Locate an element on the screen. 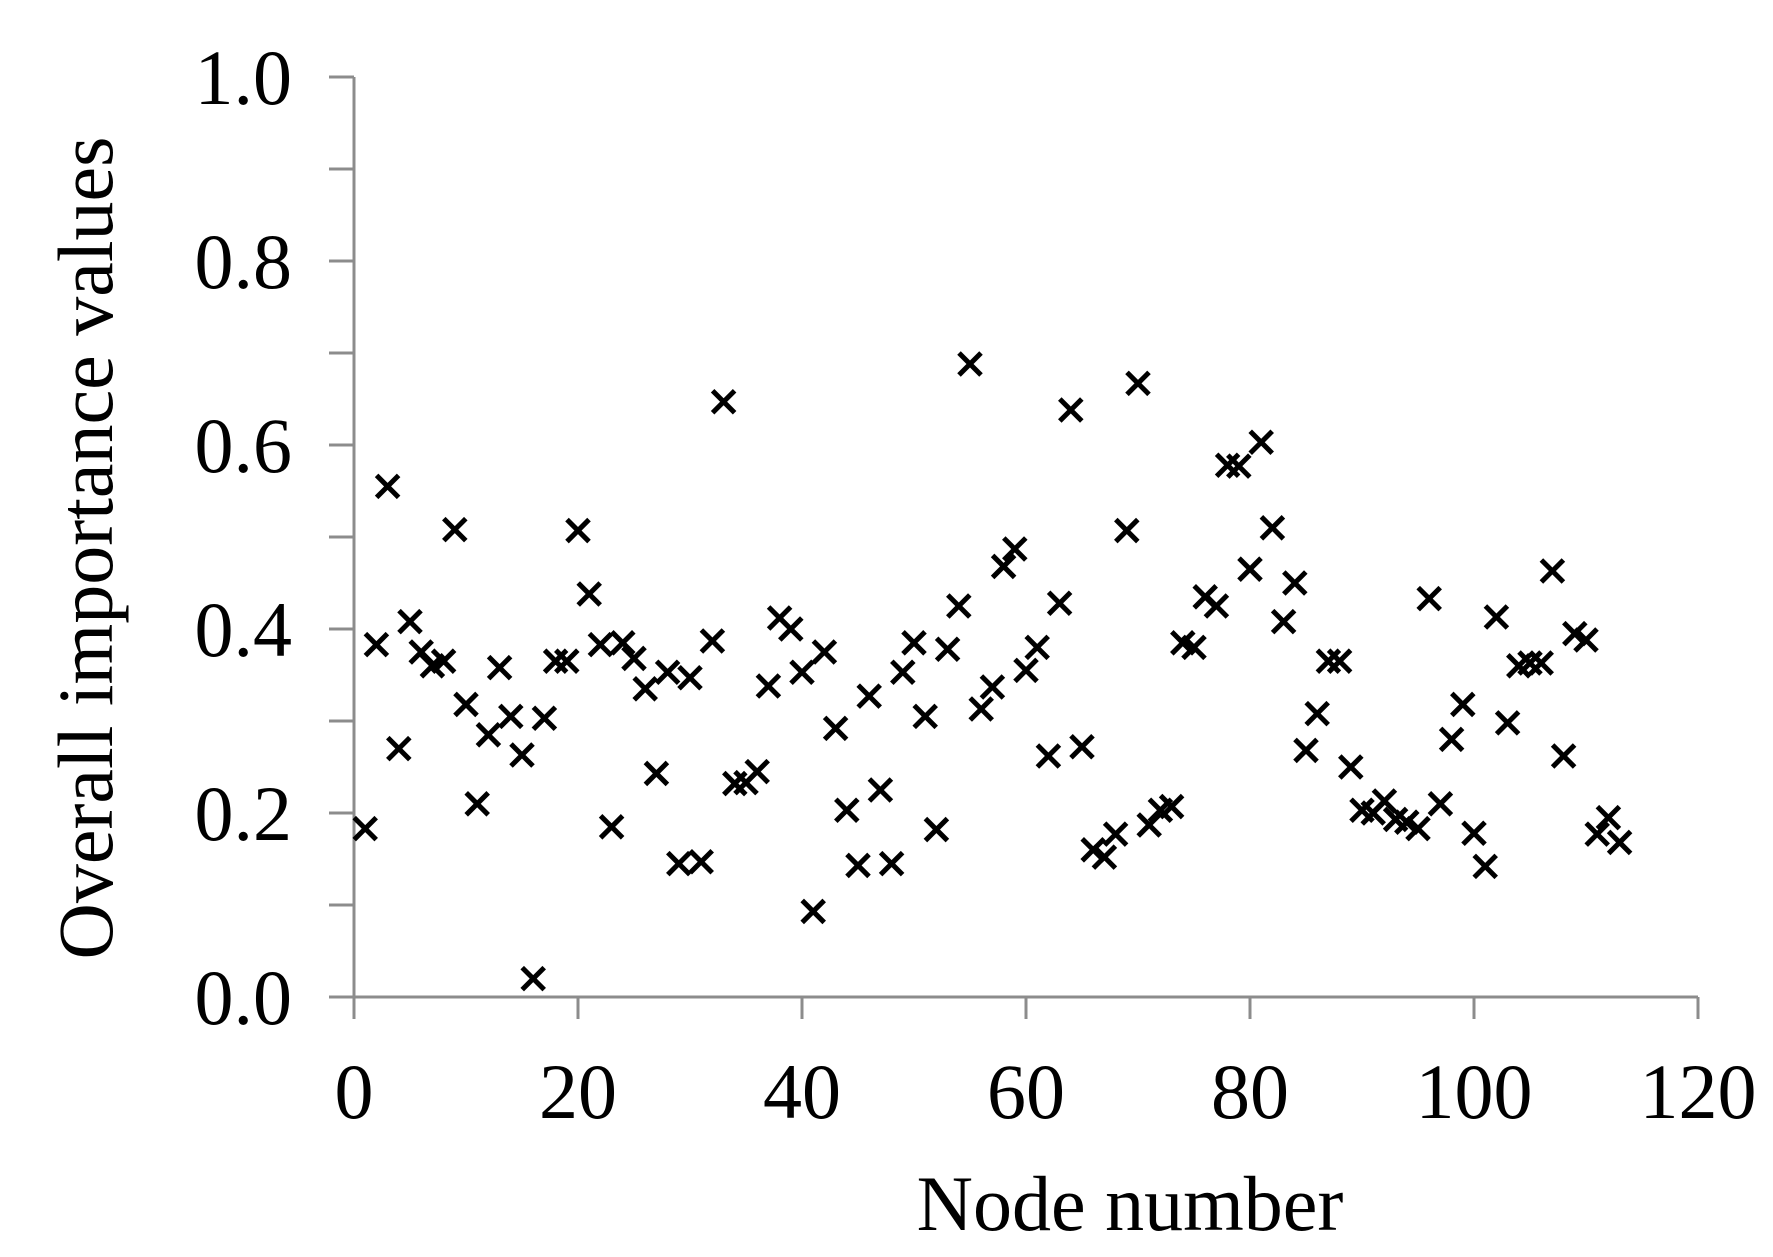  y-tick-label: 0.4 is located at coordinates (244, 629).